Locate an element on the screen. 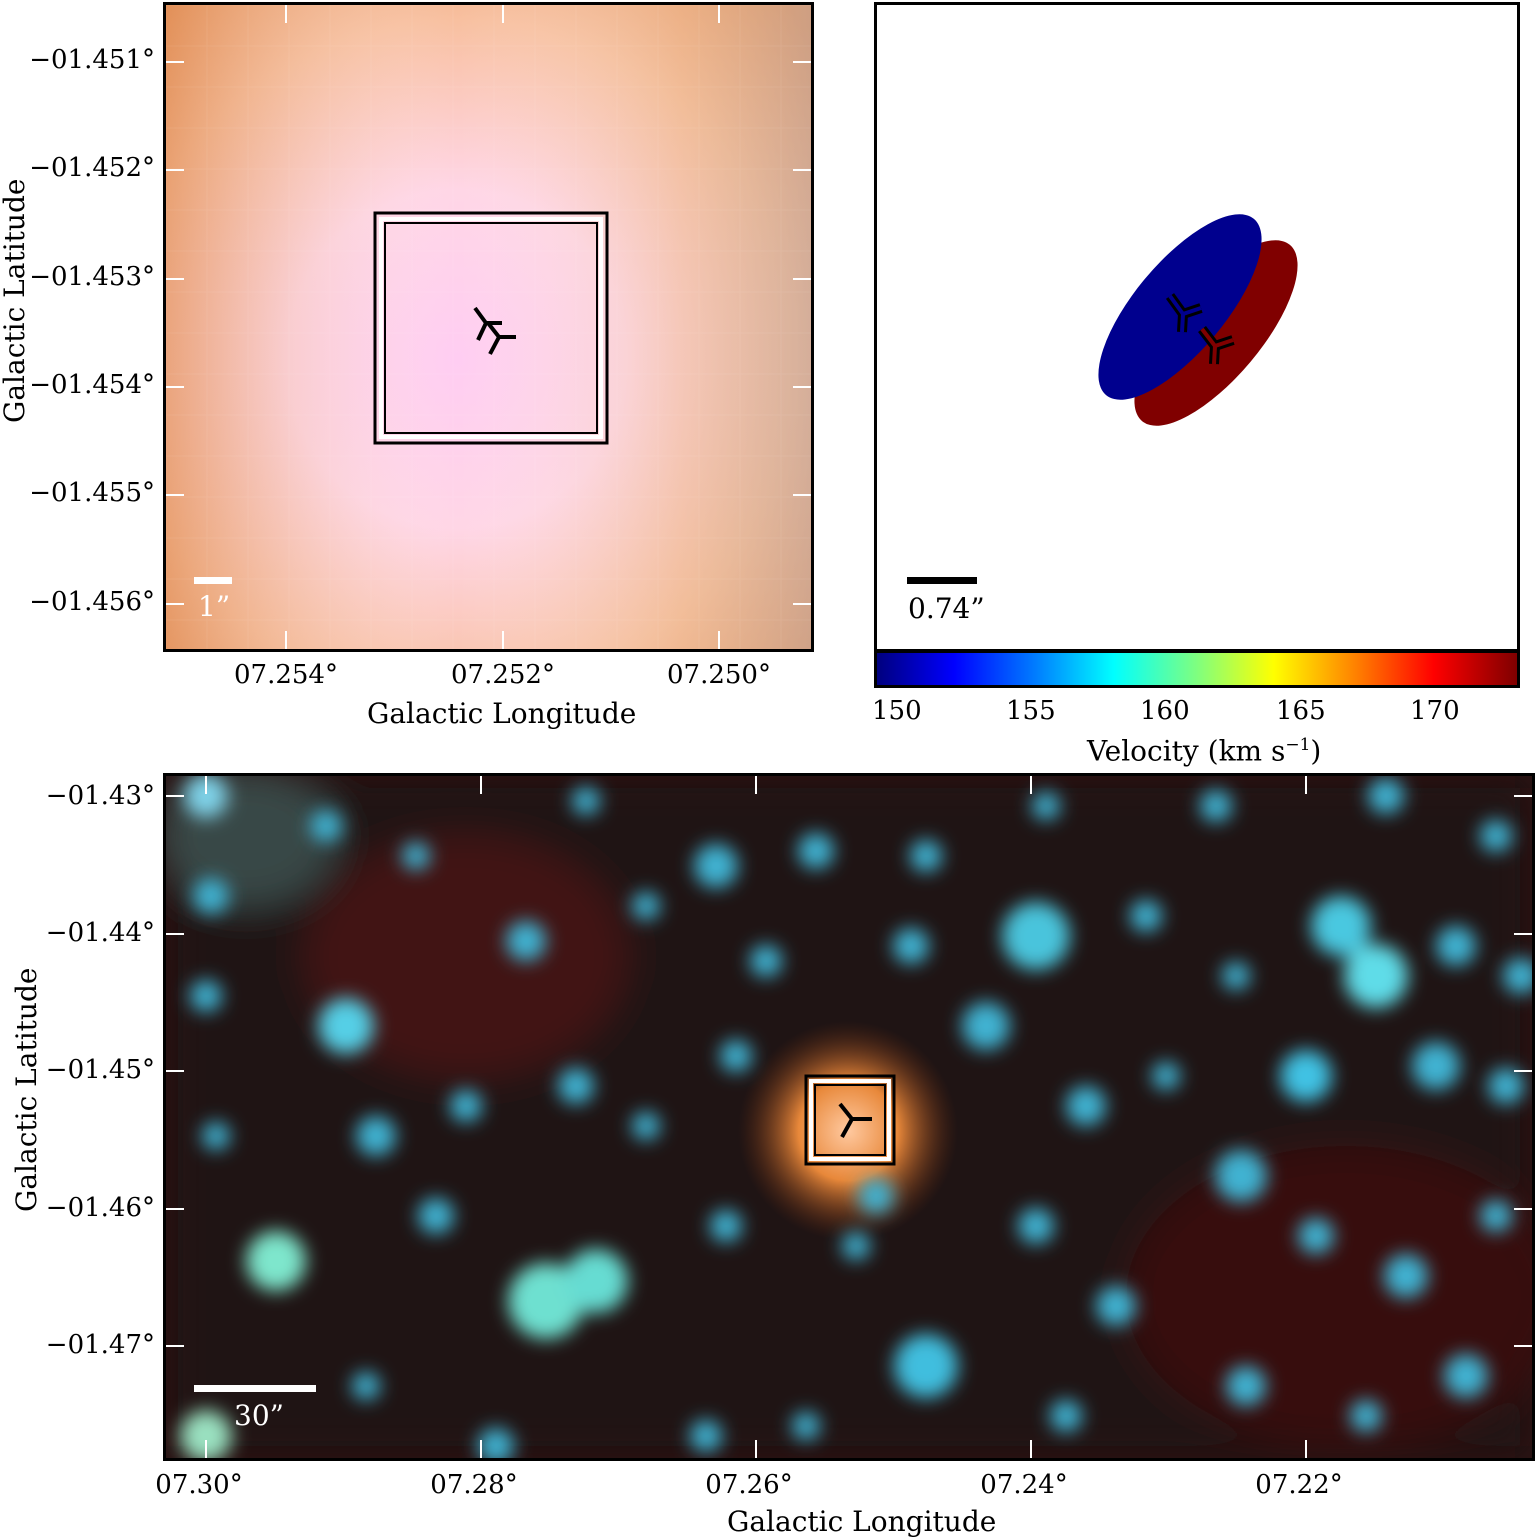 The width and height of the screenshot is (1536, 1538). y-tick-label: −01.47° is located at coordinates (100, 1345).